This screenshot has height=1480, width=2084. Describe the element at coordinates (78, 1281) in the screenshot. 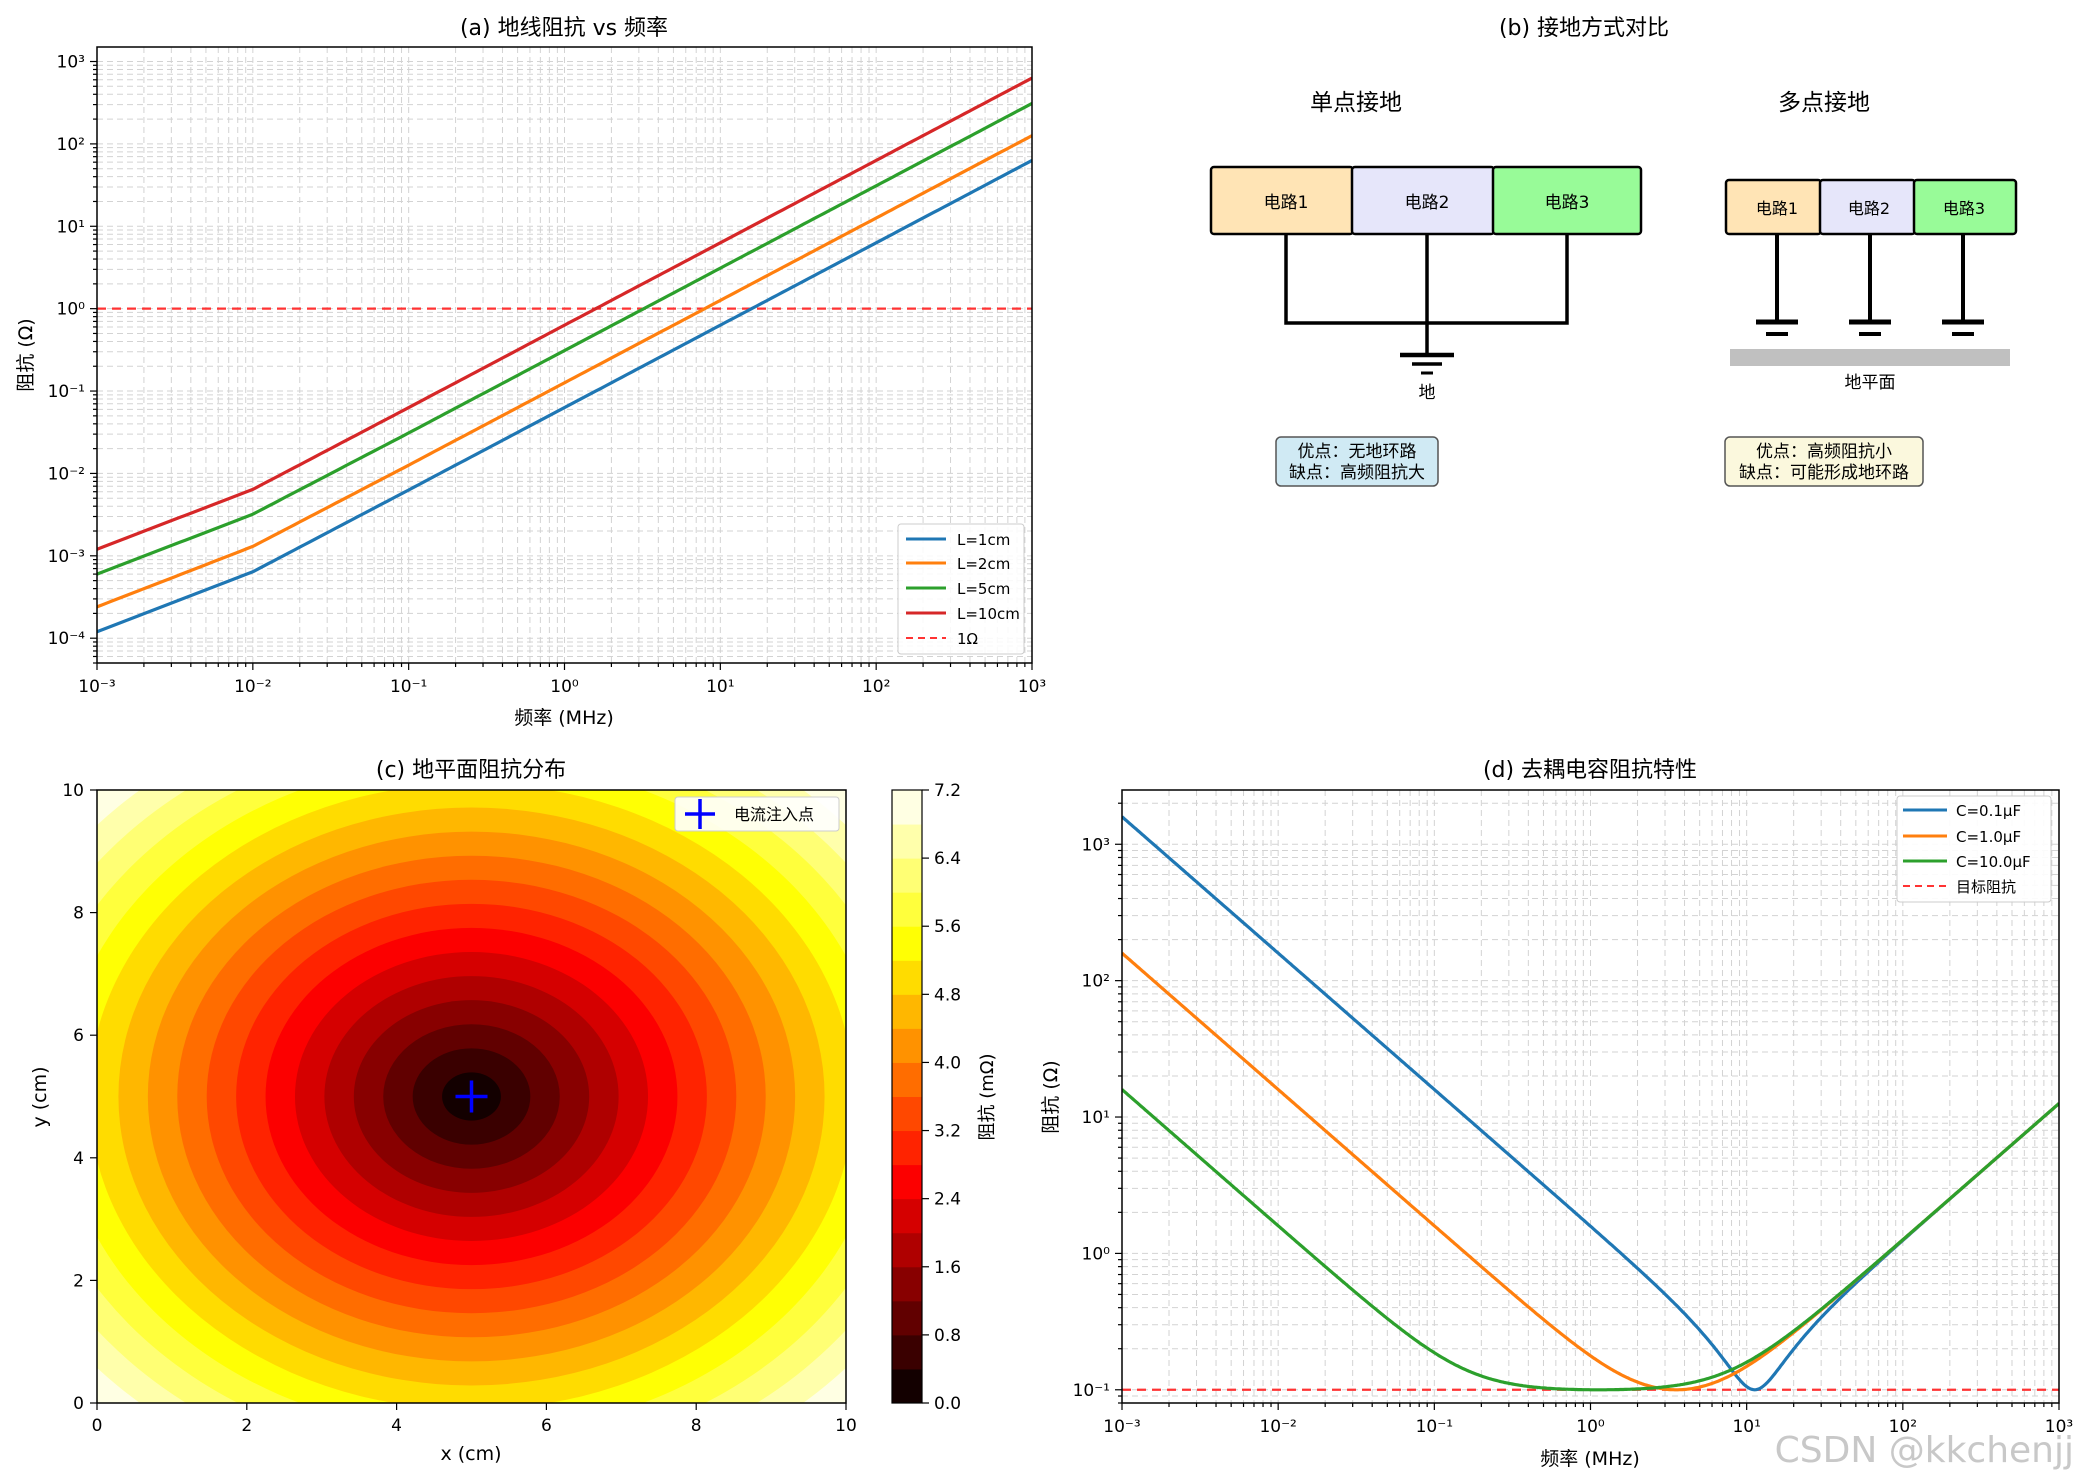

I see `panel-c-ytick-label: 2` at that location.